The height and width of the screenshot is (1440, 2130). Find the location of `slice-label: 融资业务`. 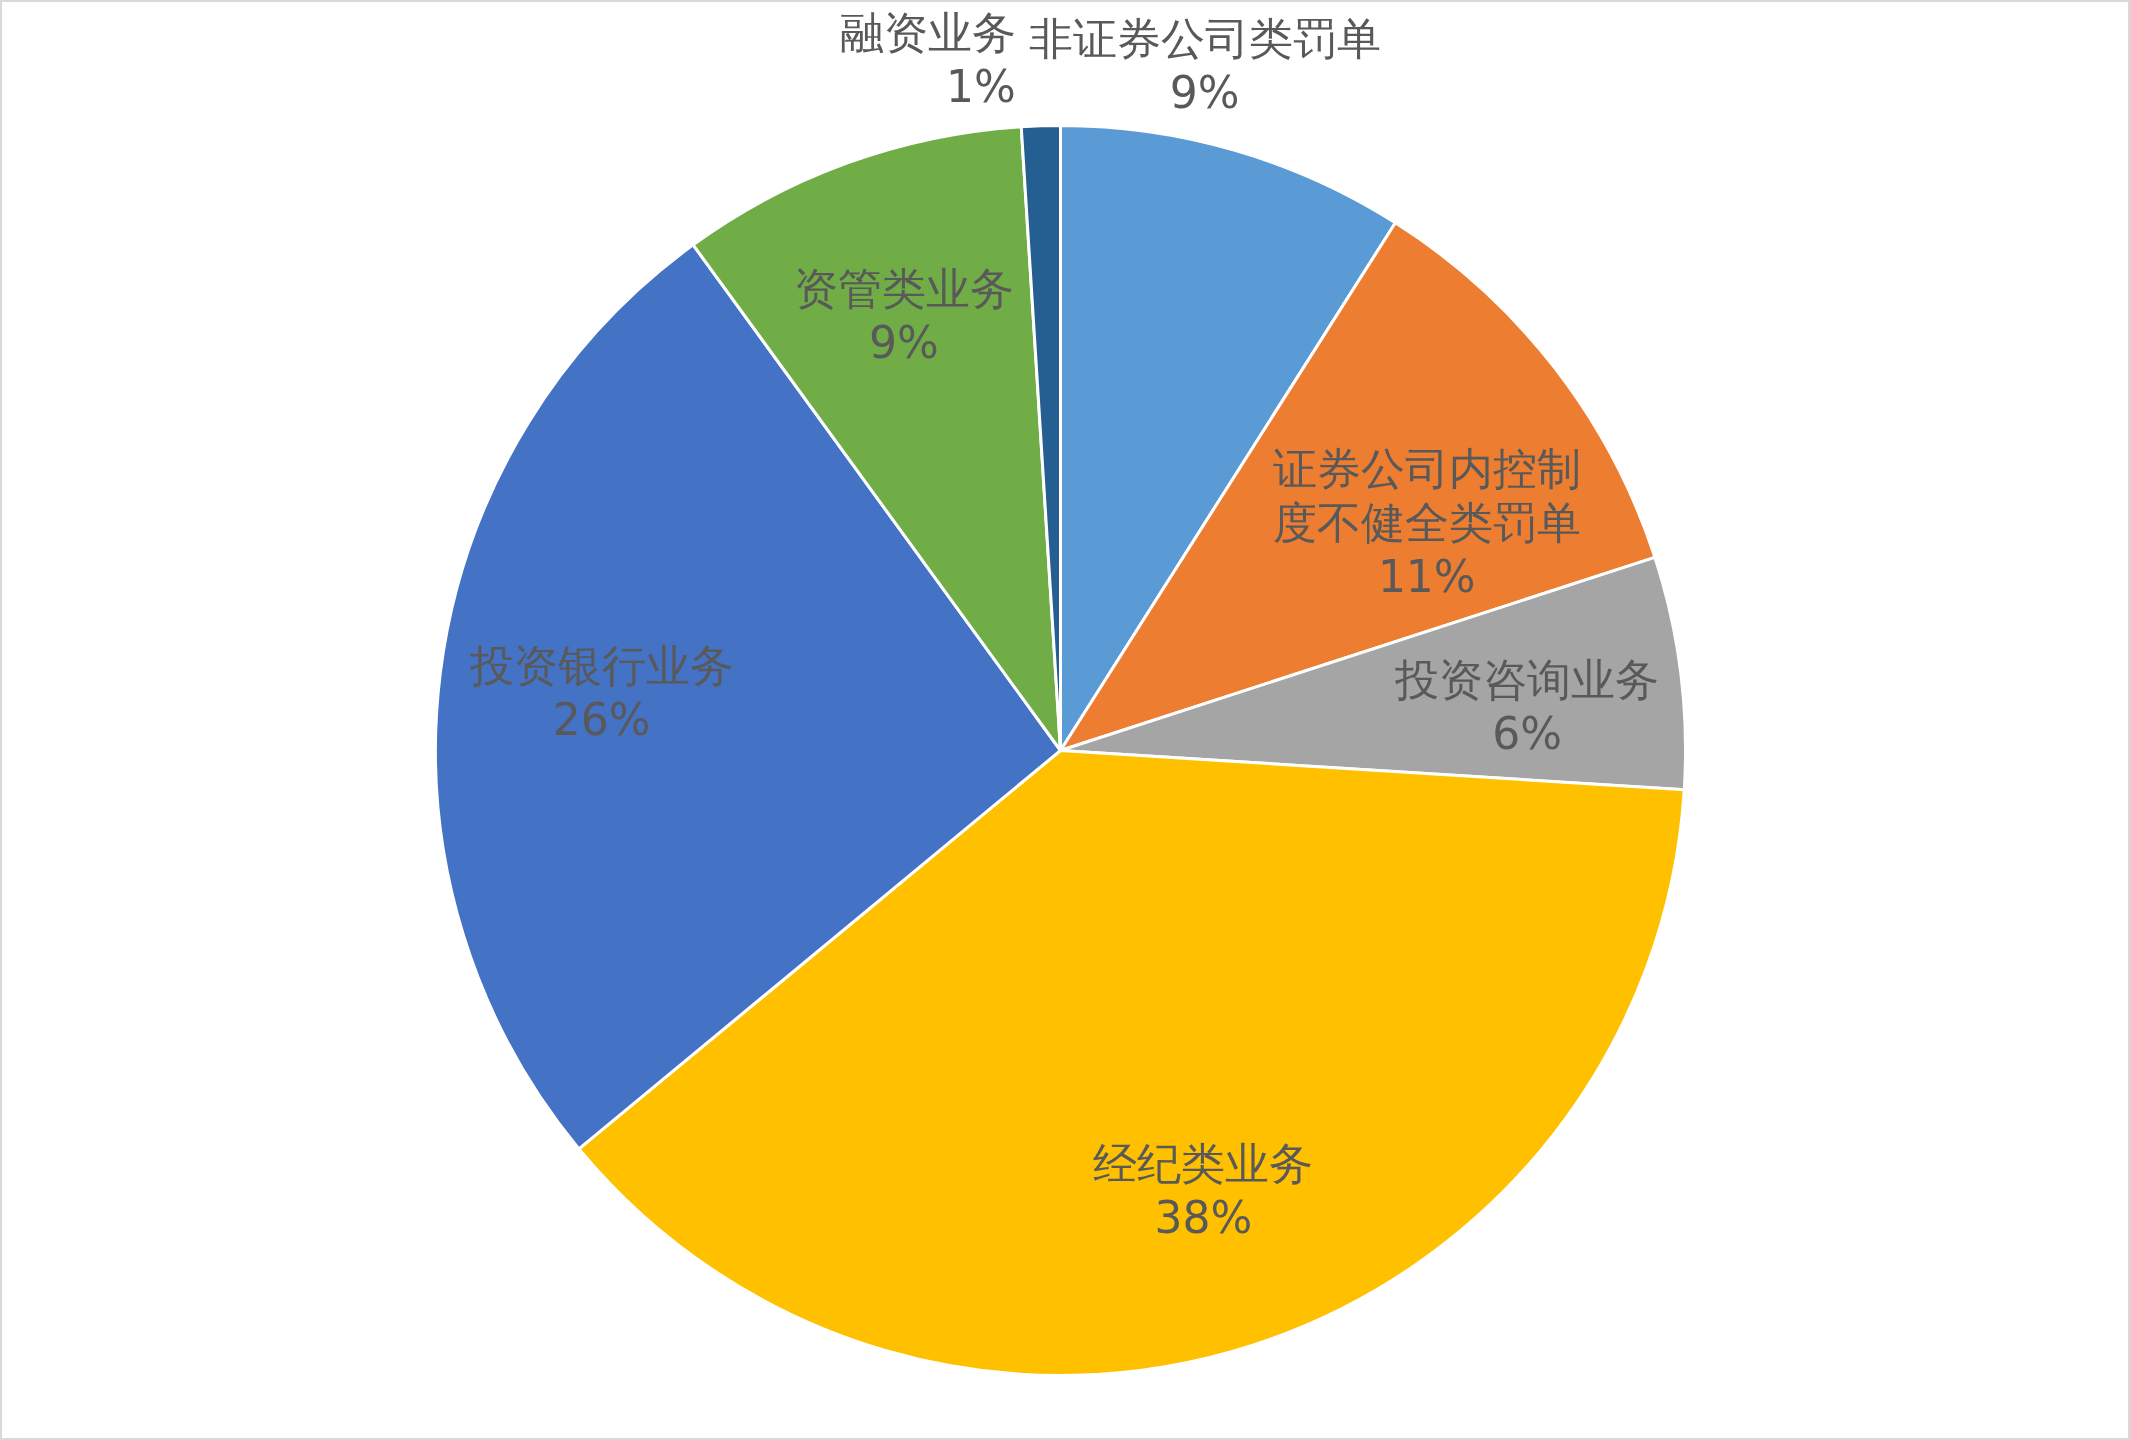

slice-label: 融资业务 is located at coordinates (927, 33).